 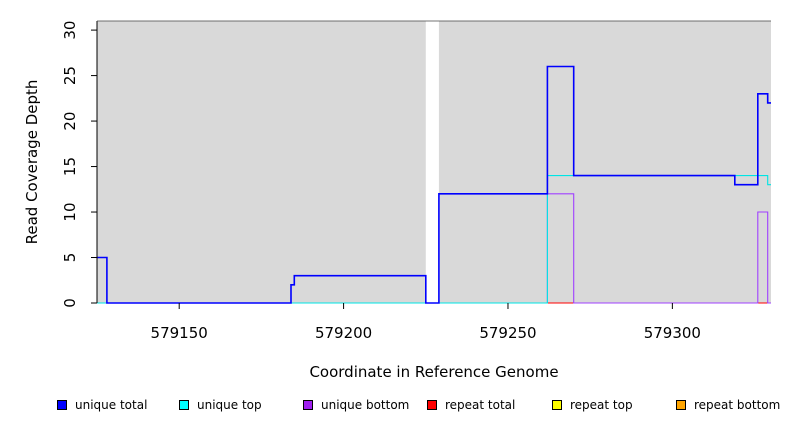 I want to click on y-tick-label: 30, so click(x=70, y=30).